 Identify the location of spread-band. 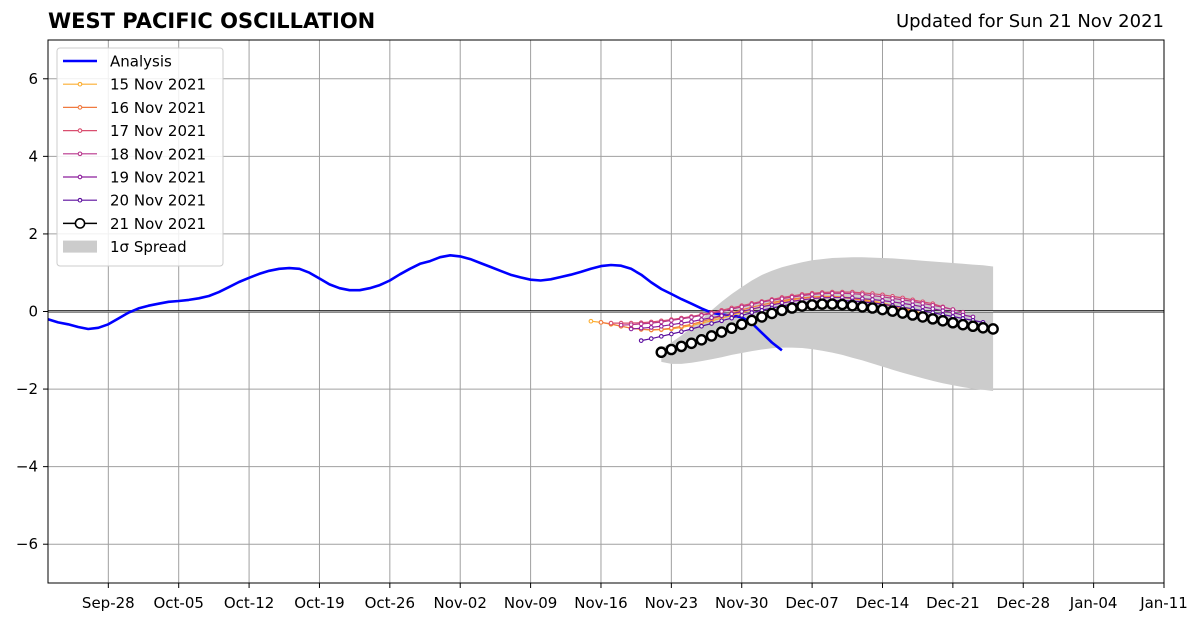
(827, 324).